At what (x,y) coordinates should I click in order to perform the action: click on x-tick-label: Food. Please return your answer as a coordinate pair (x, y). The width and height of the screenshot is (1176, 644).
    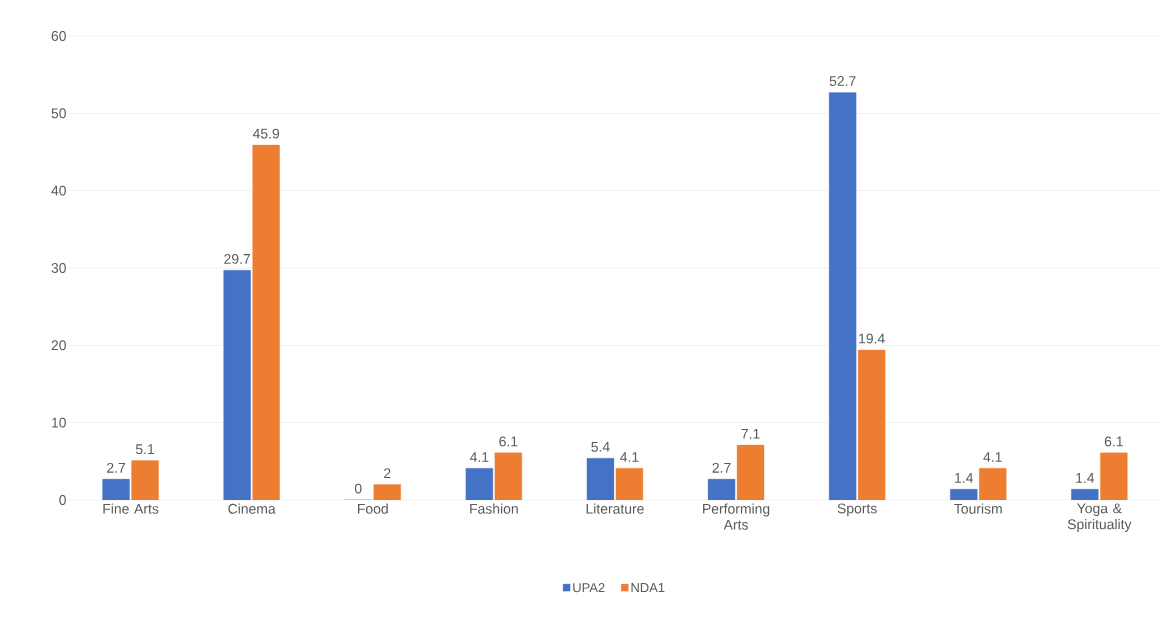
    Looking at the image, I should click on (373, 508).